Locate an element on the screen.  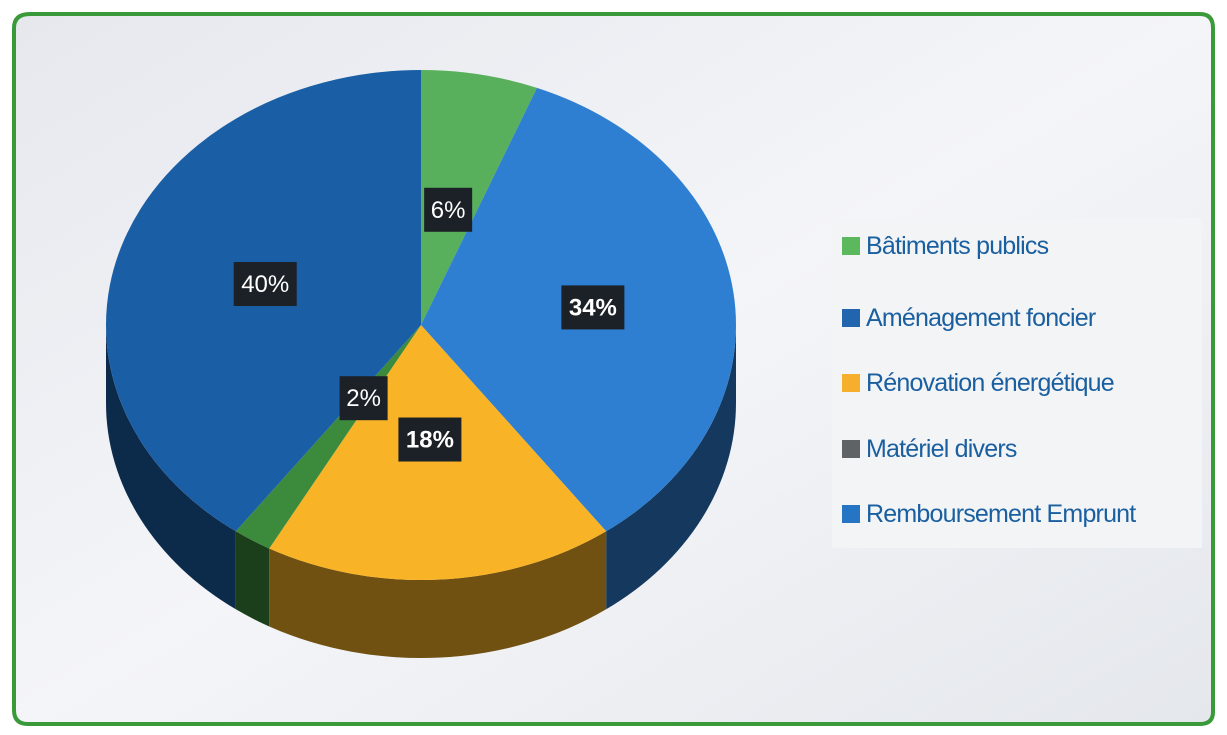
data-label-materiel-divers: 2% is located at coordinates (363, 398).